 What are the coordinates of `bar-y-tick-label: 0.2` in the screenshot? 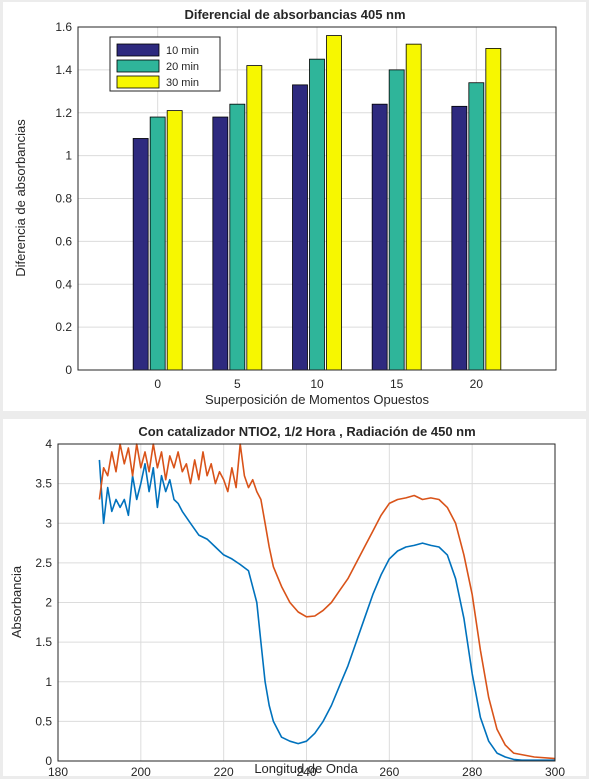 It's located at (63, 327).